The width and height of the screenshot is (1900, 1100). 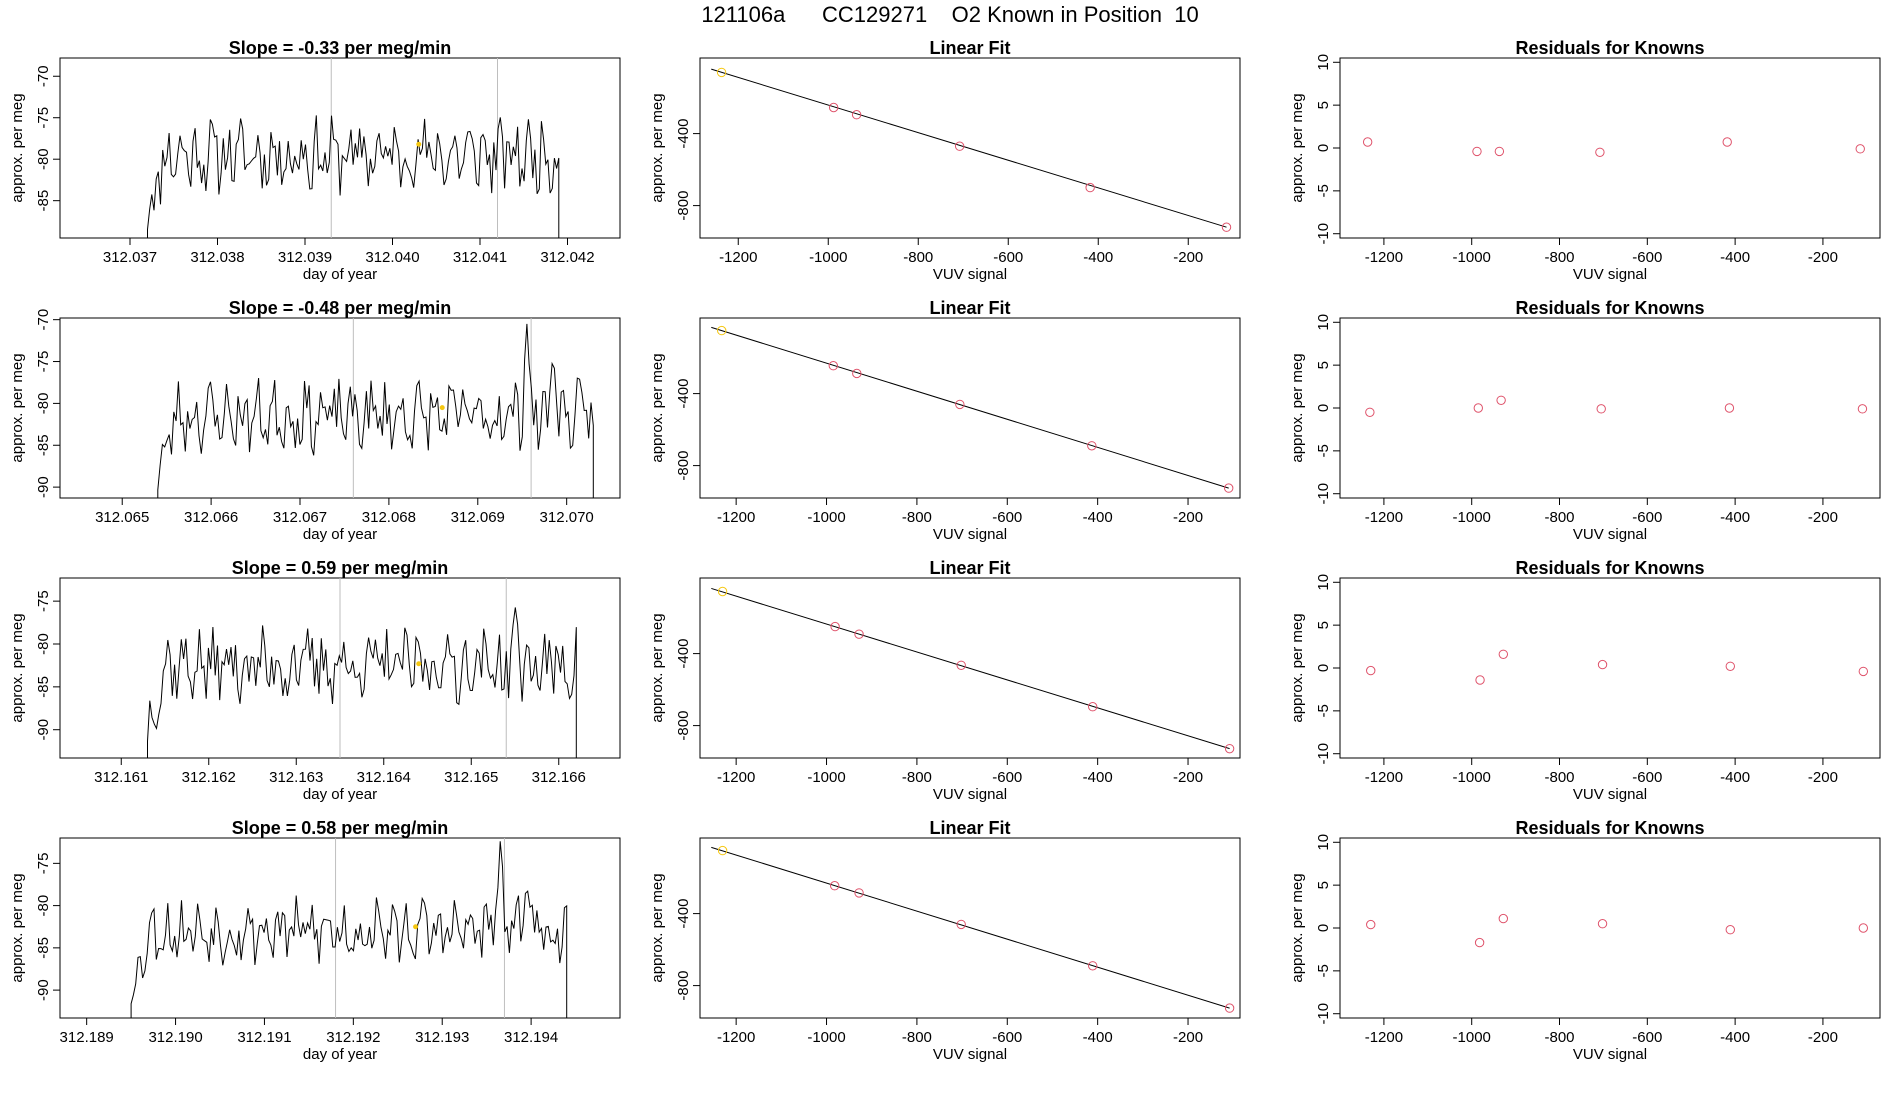 I want to click on y-tick-label: -75, so click(x=43, y=864).